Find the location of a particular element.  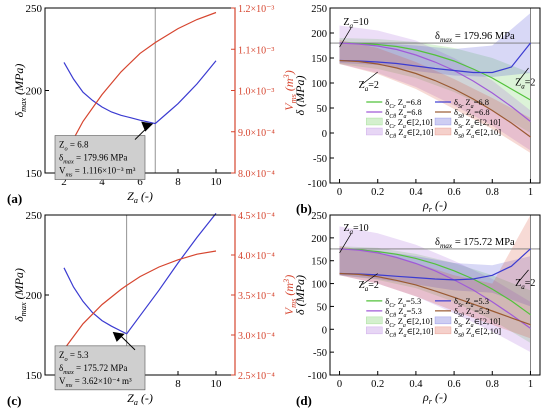

za-pointer-top is located at coordinates (345, 37).